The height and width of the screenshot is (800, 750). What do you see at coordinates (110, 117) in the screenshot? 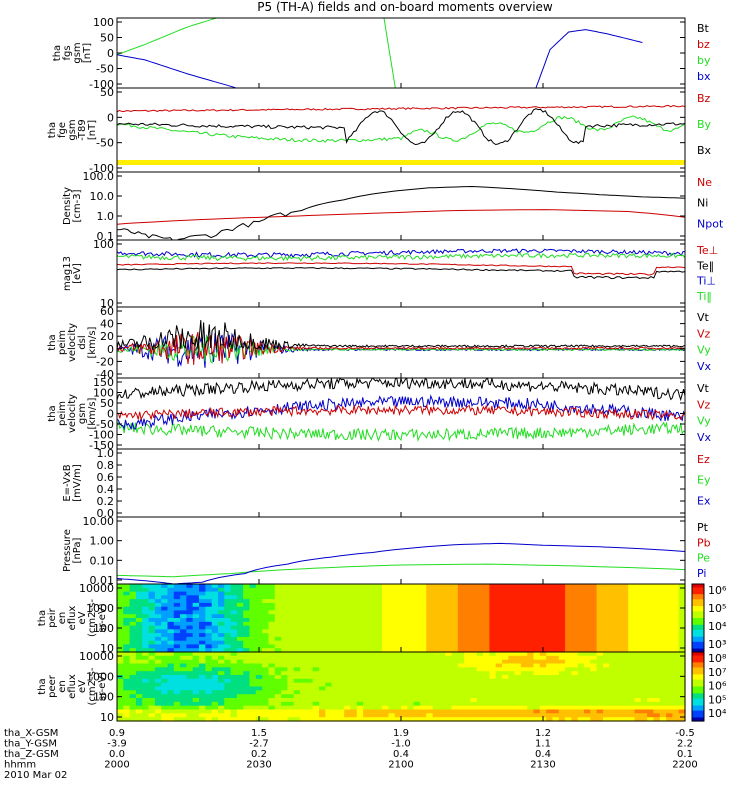
I see `y-tick-label: 0` at bounding box center [110, 117].